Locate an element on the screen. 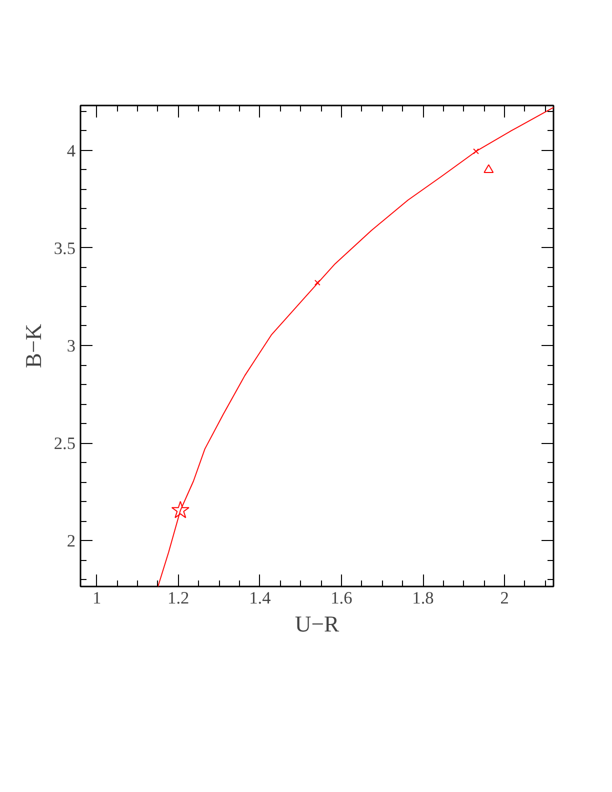 Image resolution: width=612 pixels, height=792 pixels. x-tick-label: 1.8 is located at coordinates (423, 598).